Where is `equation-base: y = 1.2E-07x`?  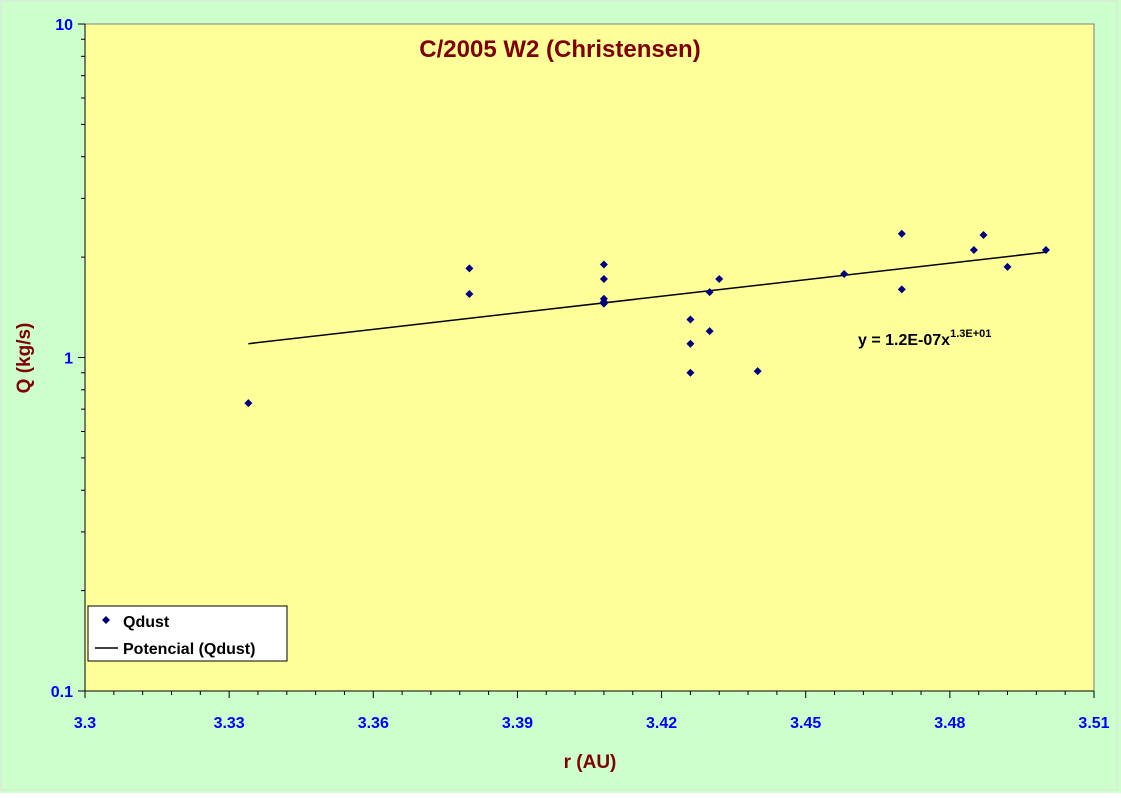 equation-base: y = 1.2E-07x is located at coordinates (904, 340).